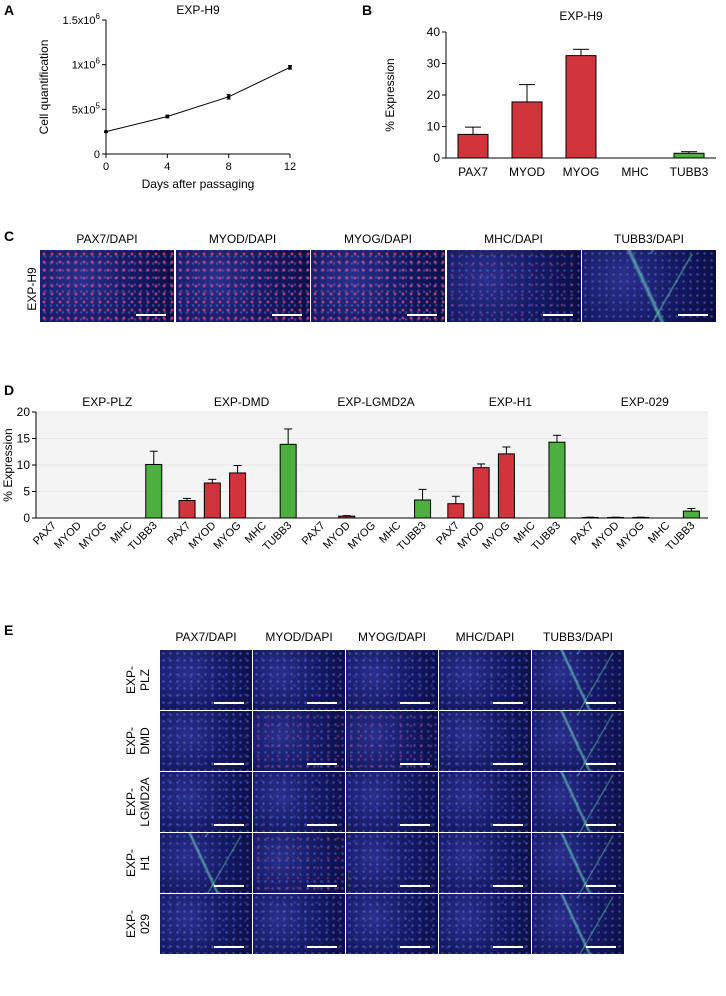 The image size is (726, 996). Describe the element at coordinates (377, 239) in the screenshot. I see `panel-c-header: MYOG/DAPI` at that location.